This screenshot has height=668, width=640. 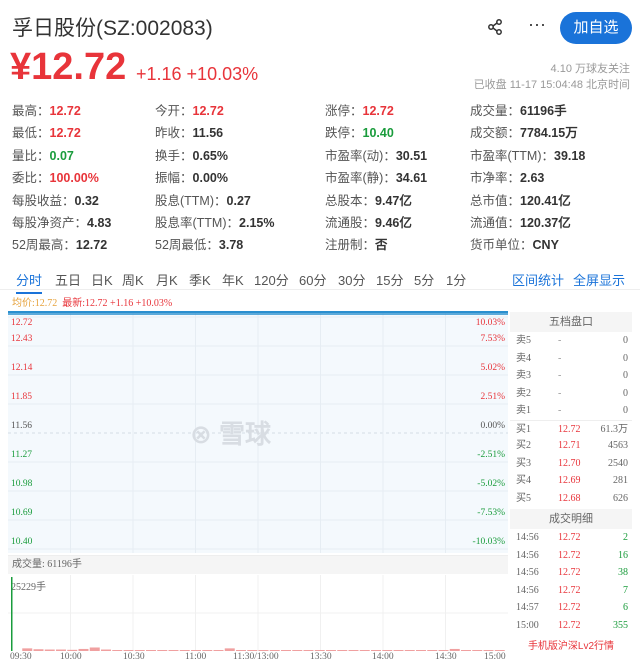 What do you see at coordinates (495, 27) in the screenshot?
I see `share-icon` at bounding box center [495, 27].